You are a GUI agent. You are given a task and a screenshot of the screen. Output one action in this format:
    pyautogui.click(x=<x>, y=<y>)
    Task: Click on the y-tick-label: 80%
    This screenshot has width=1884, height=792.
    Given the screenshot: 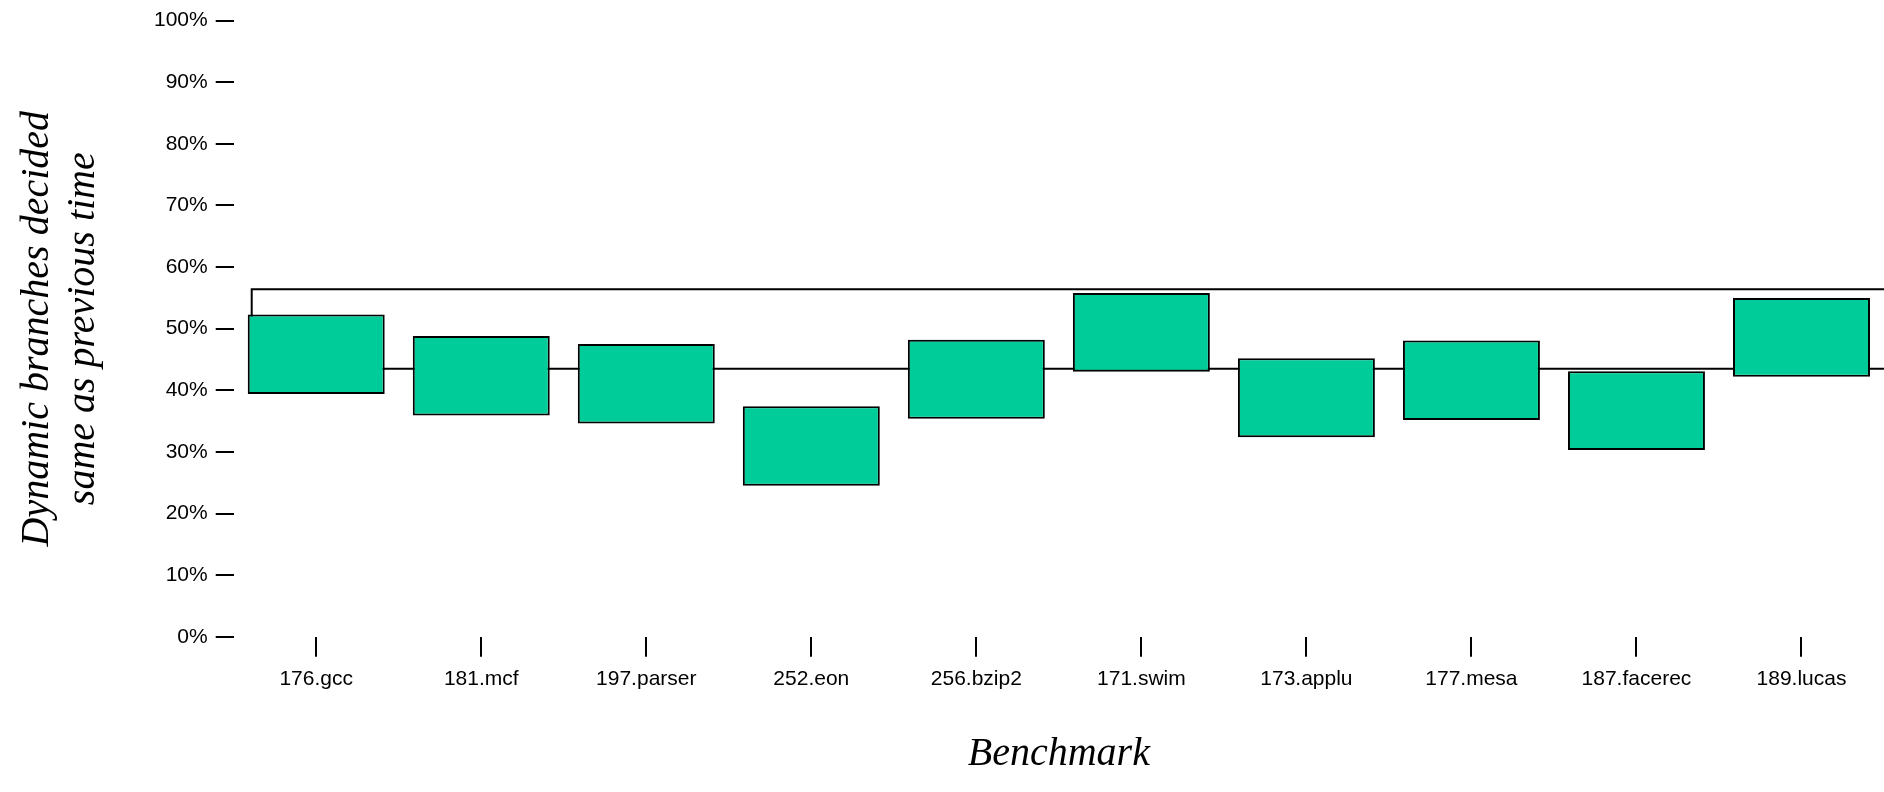 What is the action you would take?
    pyautogui.click(x=186, y=142)
    